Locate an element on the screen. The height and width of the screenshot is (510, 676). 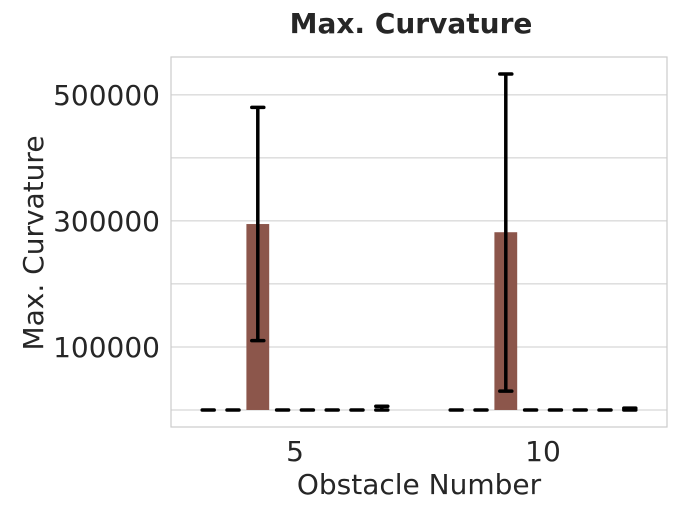
bars-layer is located at coordinates (382, 317).